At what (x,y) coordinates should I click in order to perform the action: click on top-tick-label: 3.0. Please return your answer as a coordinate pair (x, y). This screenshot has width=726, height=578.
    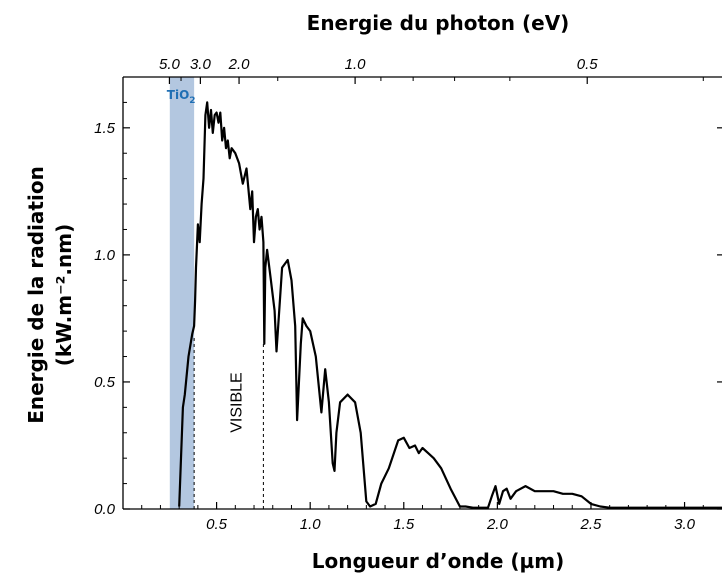
    Looking at the image, I should click on (201, 64).